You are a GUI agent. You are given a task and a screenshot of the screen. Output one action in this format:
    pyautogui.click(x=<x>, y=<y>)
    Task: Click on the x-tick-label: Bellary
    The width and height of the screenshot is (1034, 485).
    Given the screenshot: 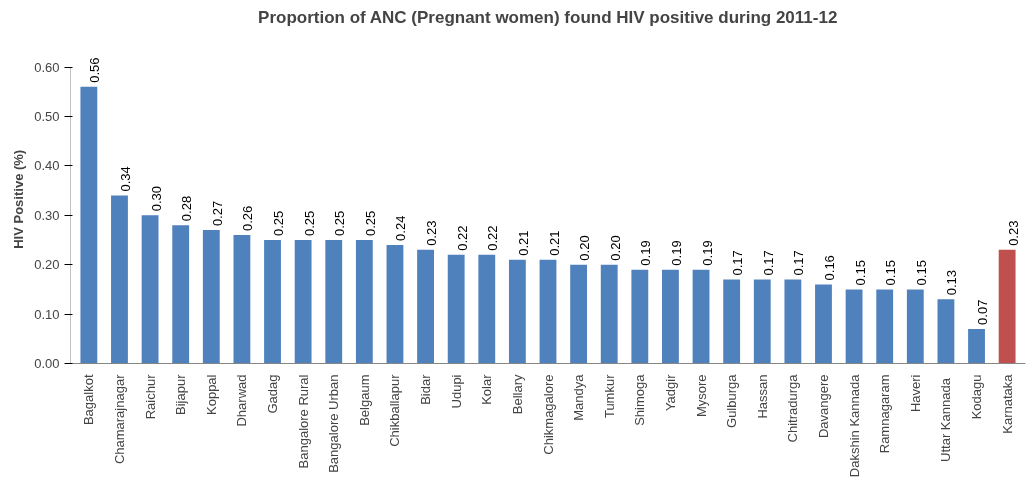 What is the action you would take?
    pyautogui.click(x=517, y=394)
    